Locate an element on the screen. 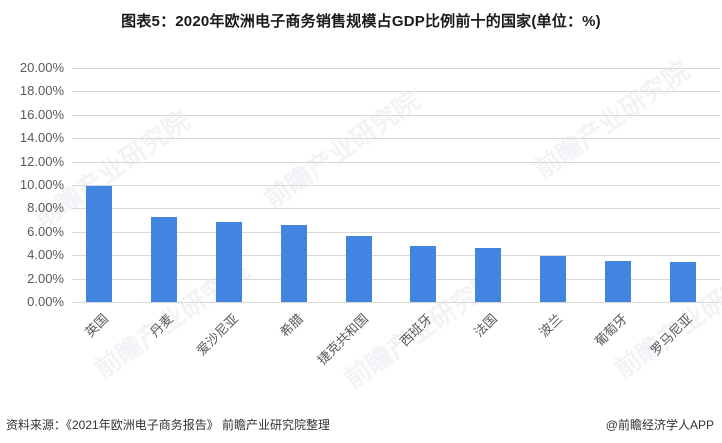 This screenshot has width=722, height=443. y-axis-tick-label: 4.00% is located at coordinates (45, 254).